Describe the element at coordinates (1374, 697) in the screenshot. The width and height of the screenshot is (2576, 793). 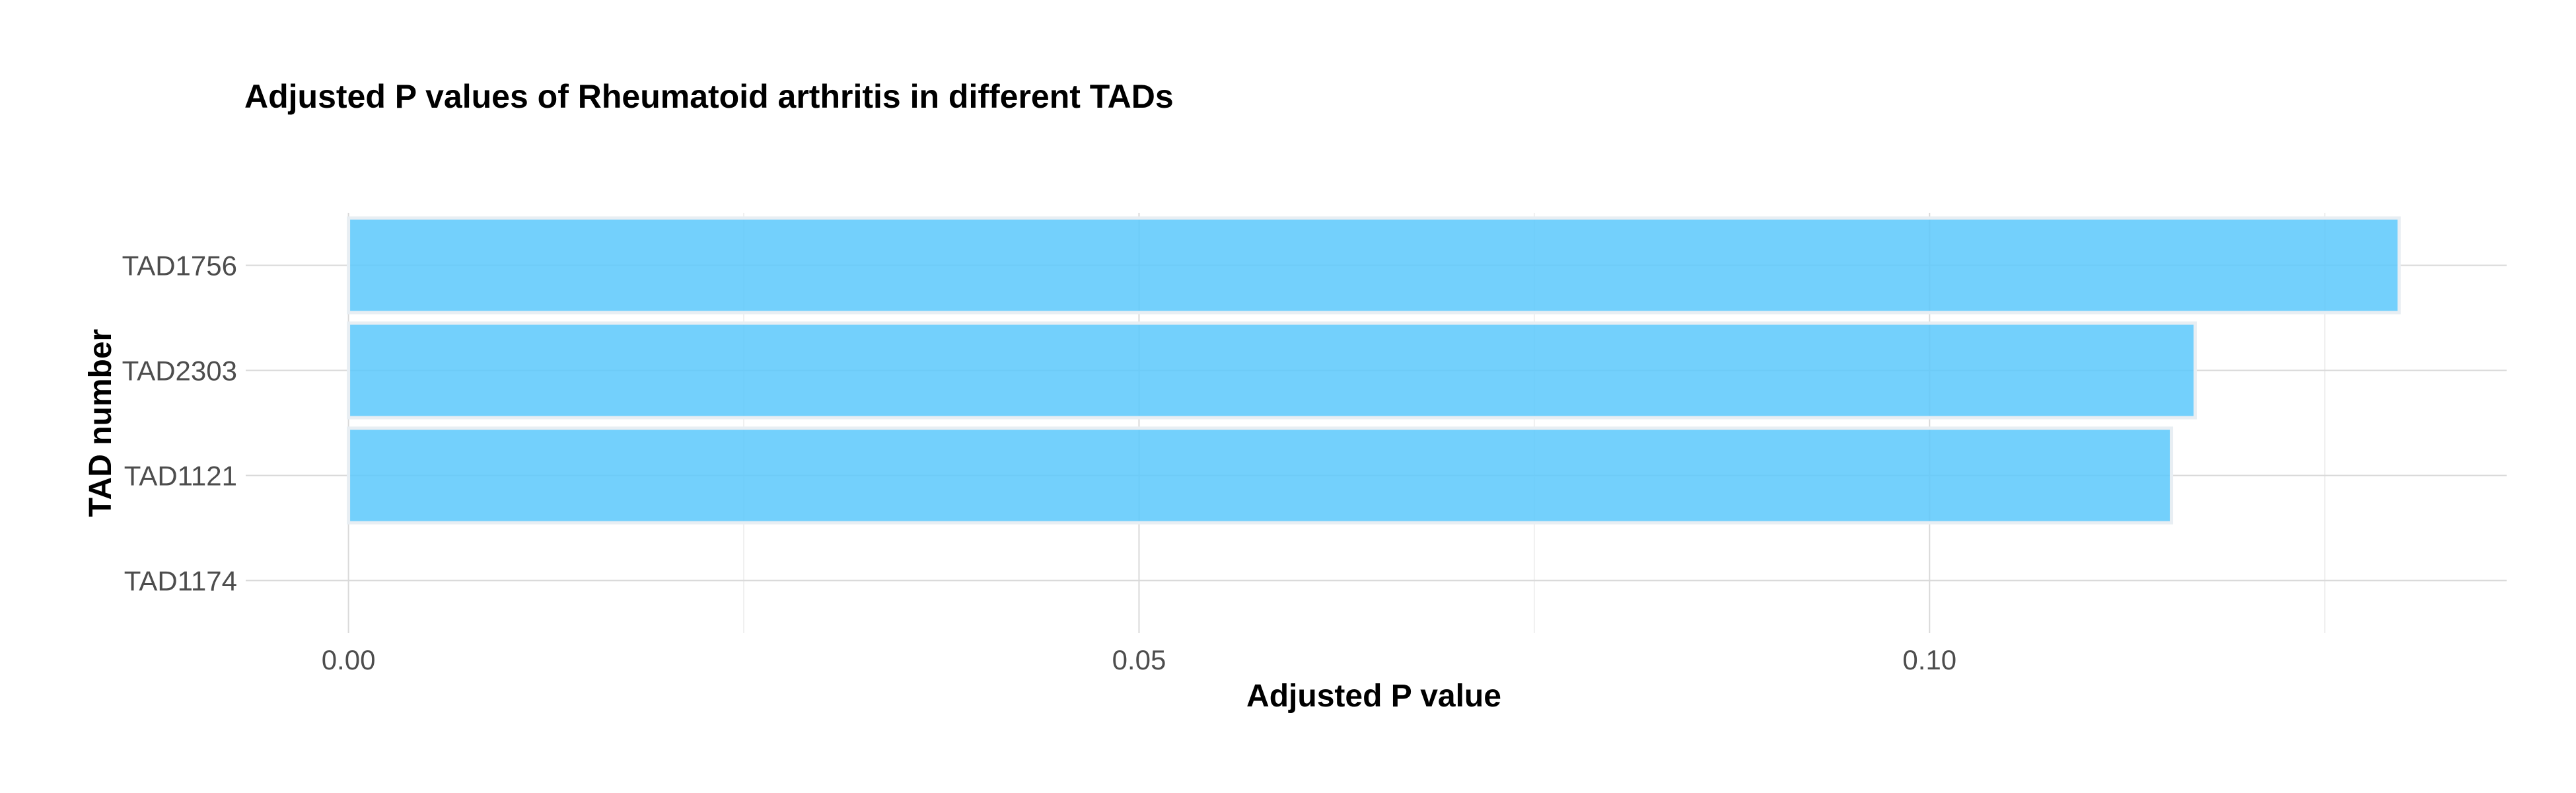
I see `x-axis-title: Adjusted P value` at that location.